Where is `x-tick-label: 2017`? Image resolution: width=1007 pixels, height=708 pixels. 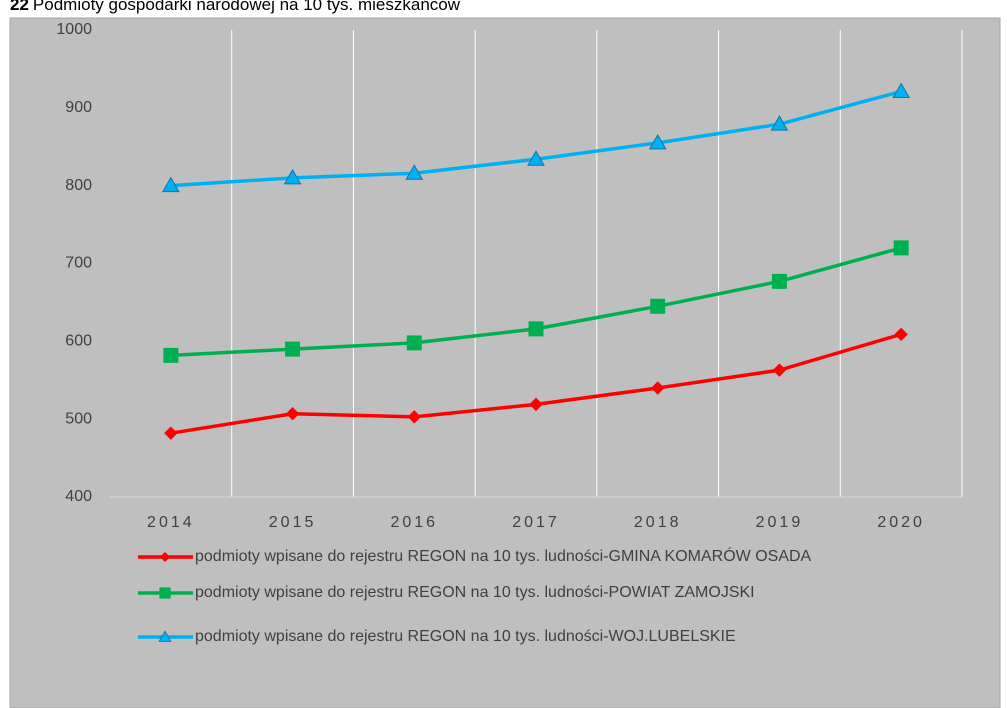 x-tick-label: 2017 is located at coordinates (536, 522).